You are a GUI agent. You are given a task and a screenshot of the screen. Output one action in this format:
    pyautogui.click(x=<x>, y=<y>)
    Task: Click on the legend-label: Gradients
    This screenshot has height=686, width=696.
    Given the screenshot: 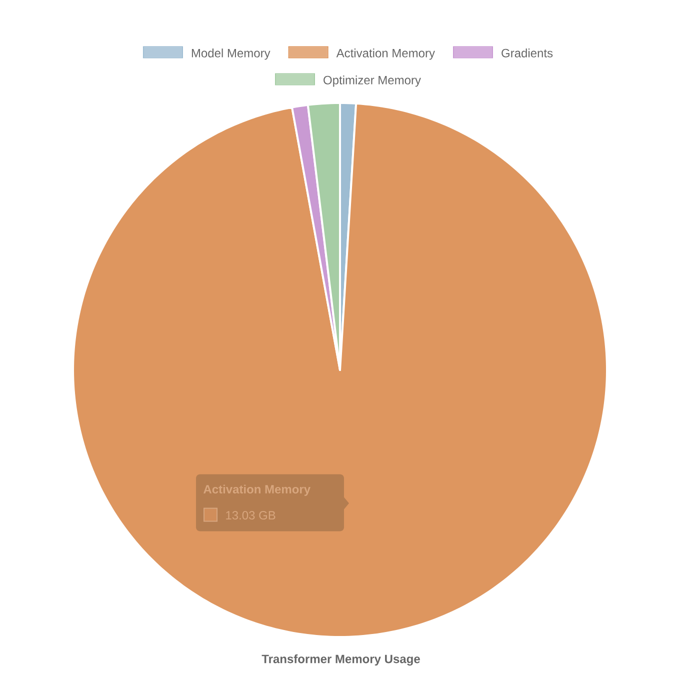 What is the action you would take?
    pyautogui.click(x=527, y=53)
    